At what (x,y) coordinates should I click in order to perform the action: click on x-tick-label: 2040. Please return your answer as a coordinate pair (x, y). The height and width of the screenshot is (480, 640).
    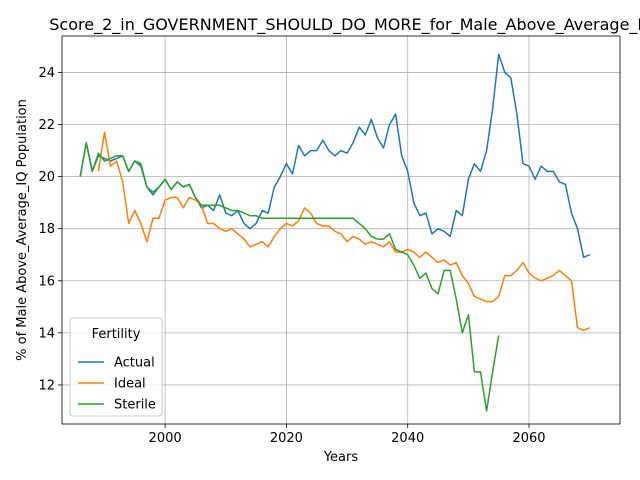
    Looking at the image, I should click on (407, 438).